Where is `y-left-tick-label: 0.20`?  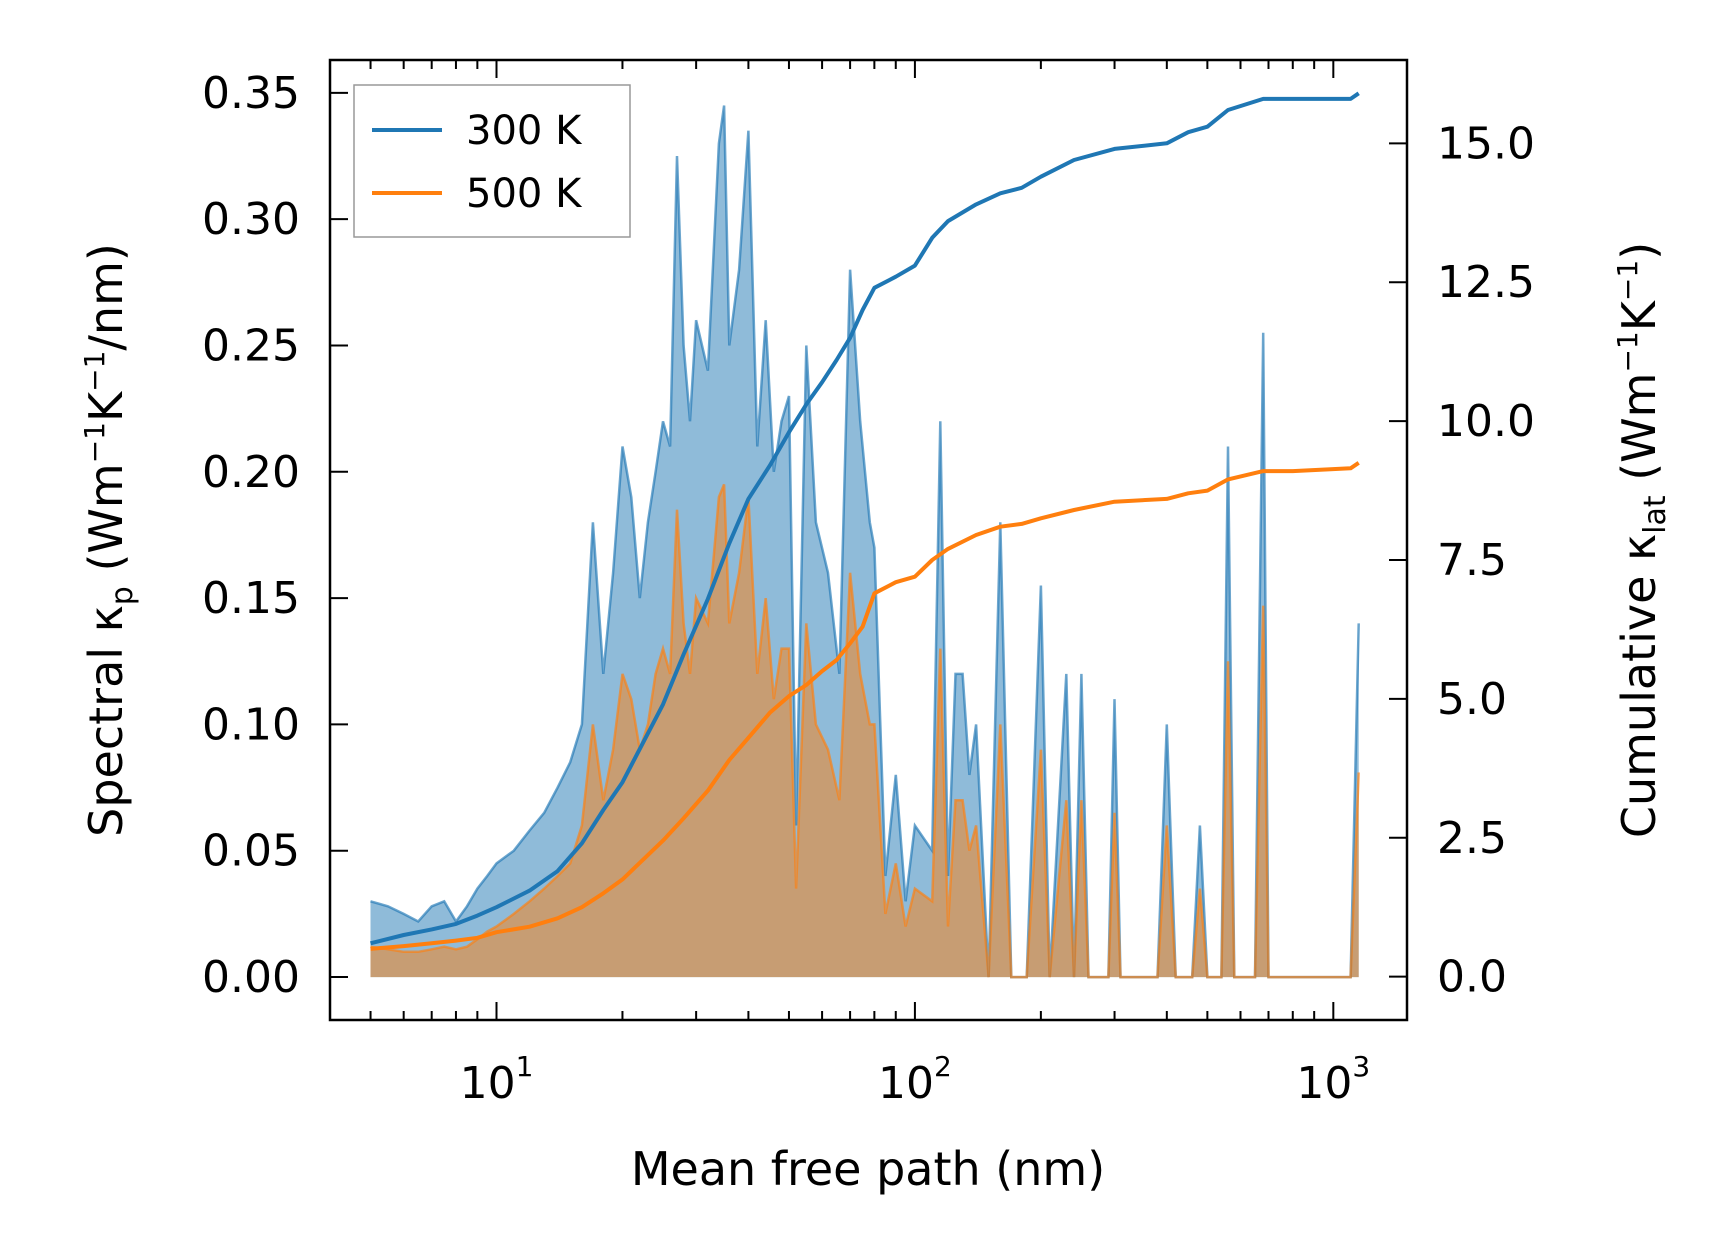
y-left-tick-label: 0.20 is located at coordinates (251, 472).